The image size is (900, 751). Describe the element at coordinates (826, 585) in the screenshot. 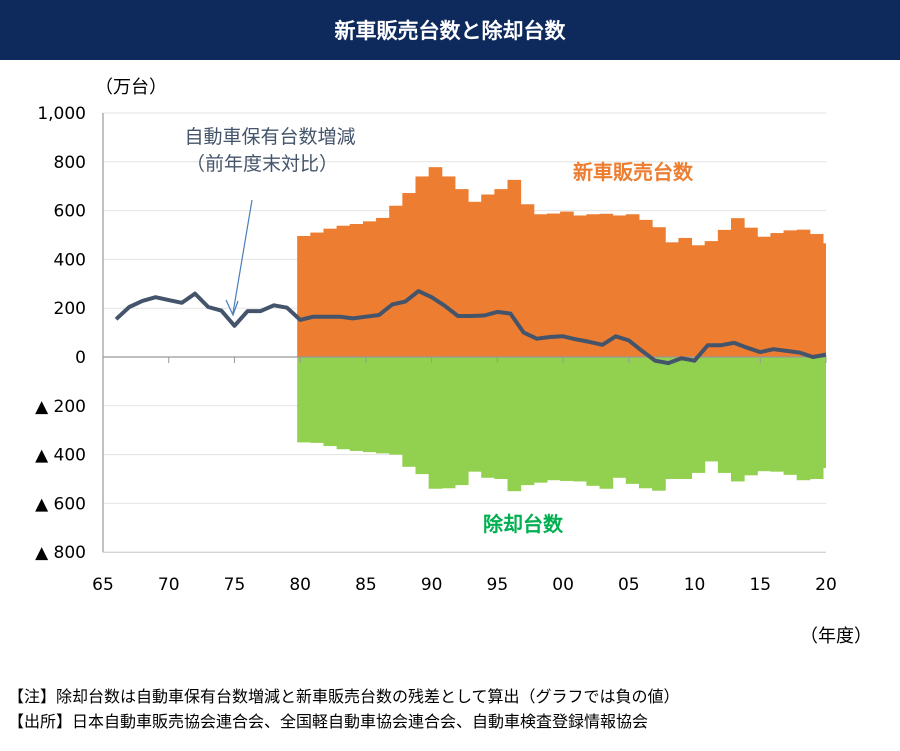

I see `x-tick-label: 20` at that location.